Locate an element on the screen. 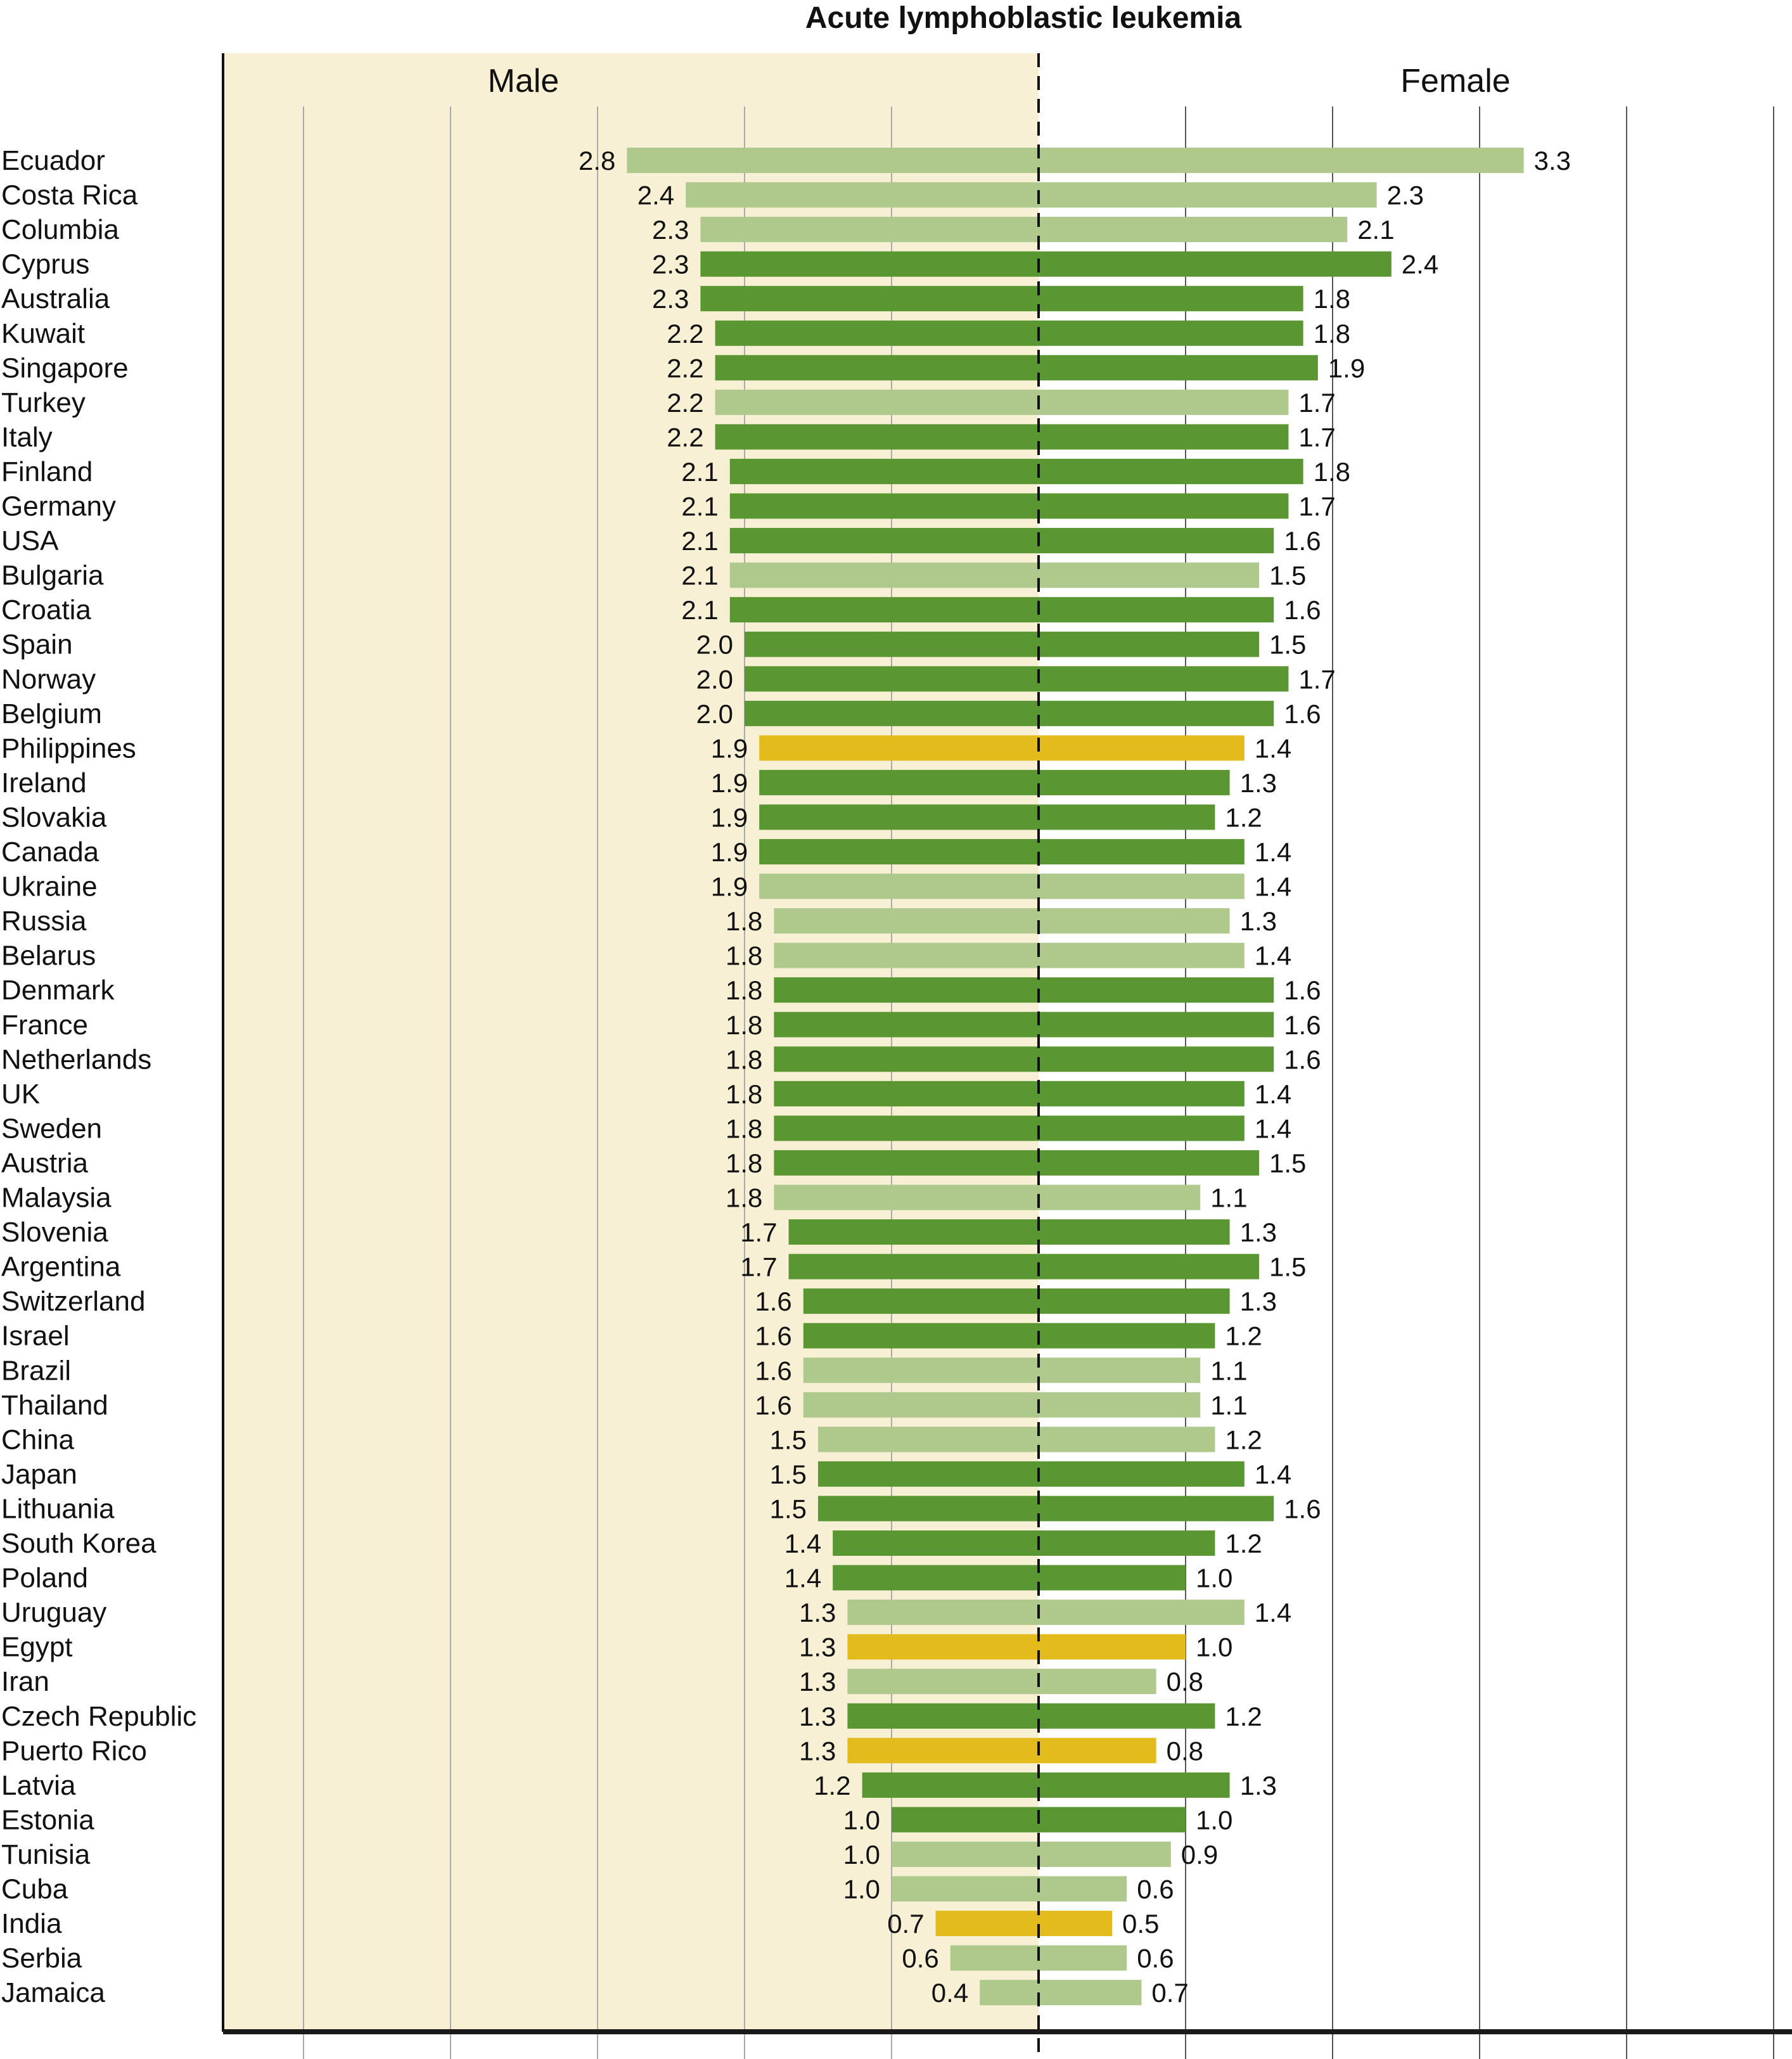 The height and width of the screenshot is (2059, 1792). category-label: Australia is located at coordinates (55, 298).